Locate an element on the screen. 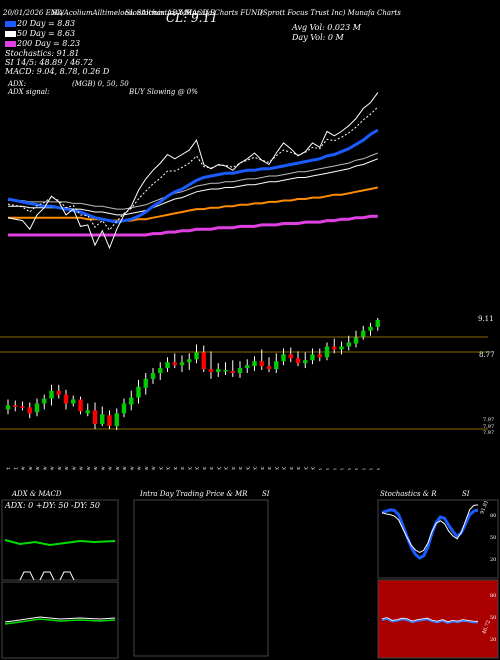 The width and height of the screenshot is (500, 660). date-label: 20 Nov is located at coordinates (118, 468).